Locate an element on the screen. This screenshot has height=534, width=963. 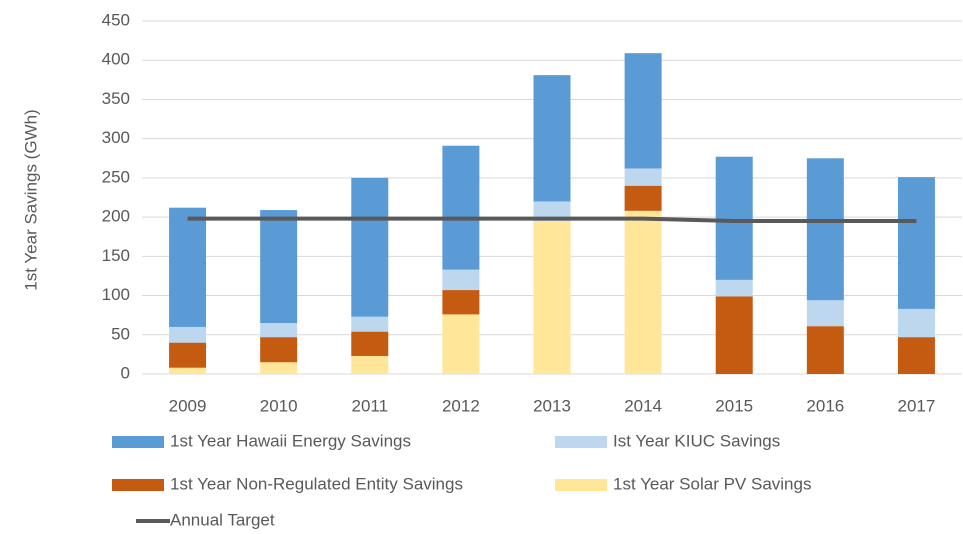
x-tick-label: 2013 is located at coordinates (552, 405).